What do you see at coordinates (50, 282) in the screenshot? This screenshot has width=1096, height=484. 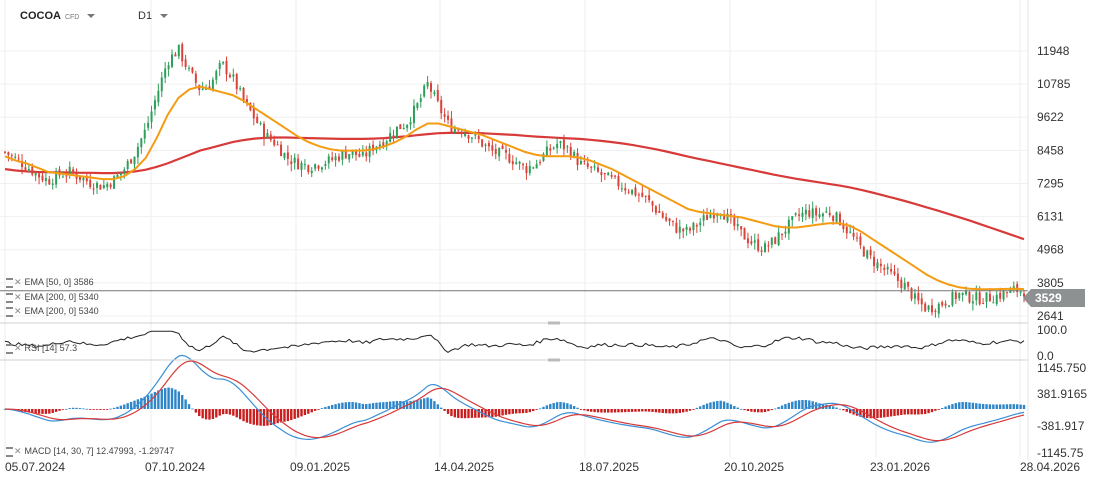 I see `legend-ema50: ✕ EMA [50, 0] 3586` at bounding box center [50, 282].